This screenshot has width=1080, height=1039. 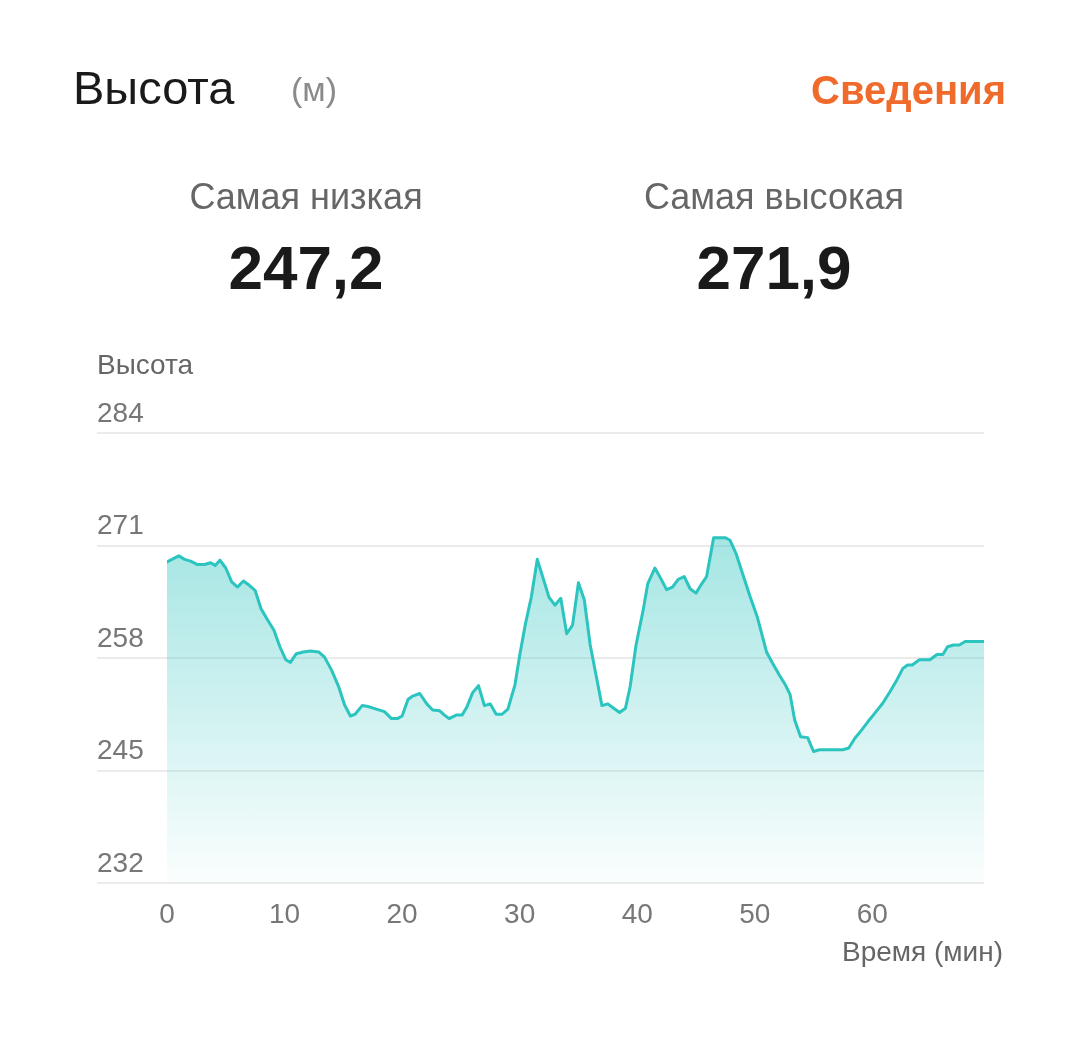 What do you see at coordinates (167, 913) in the screenshot?
I see `x-tick-label: 0` at bounding box center [167, 913].